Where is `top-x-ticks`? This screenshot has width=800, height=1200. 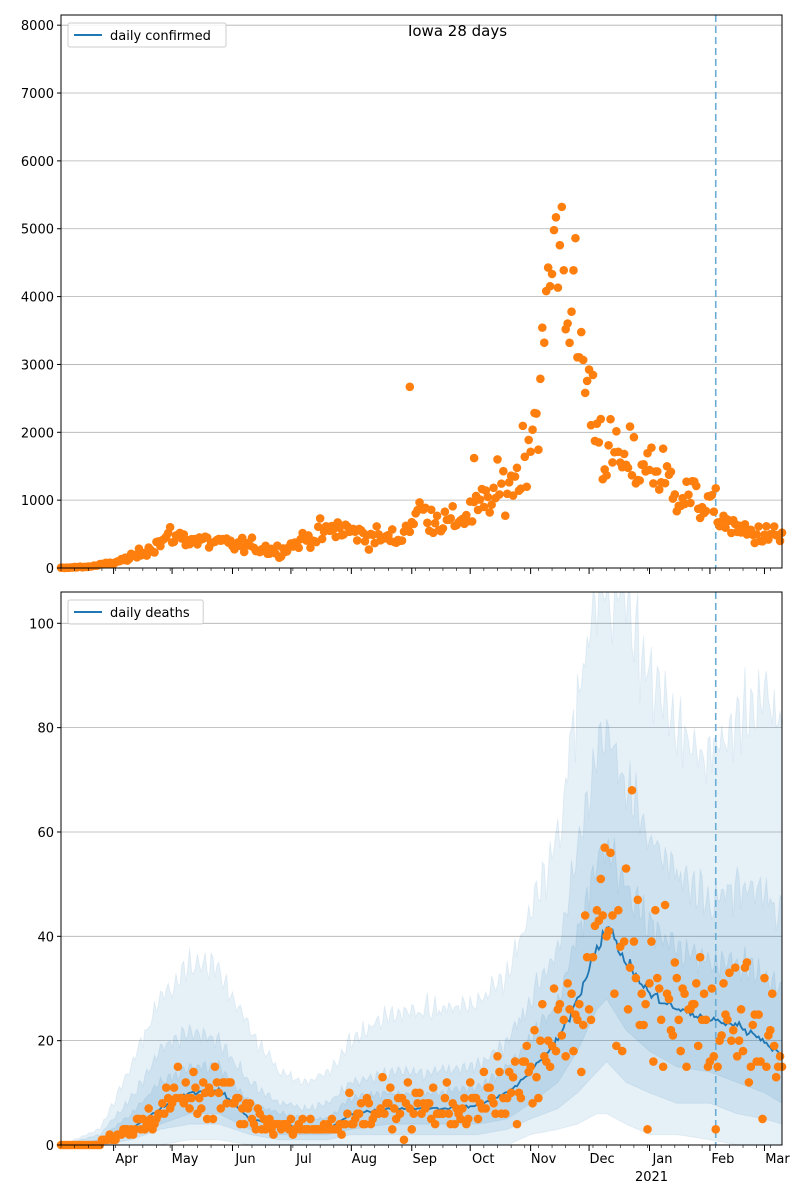 top-x-ticks is located at coordinates (415, 571).